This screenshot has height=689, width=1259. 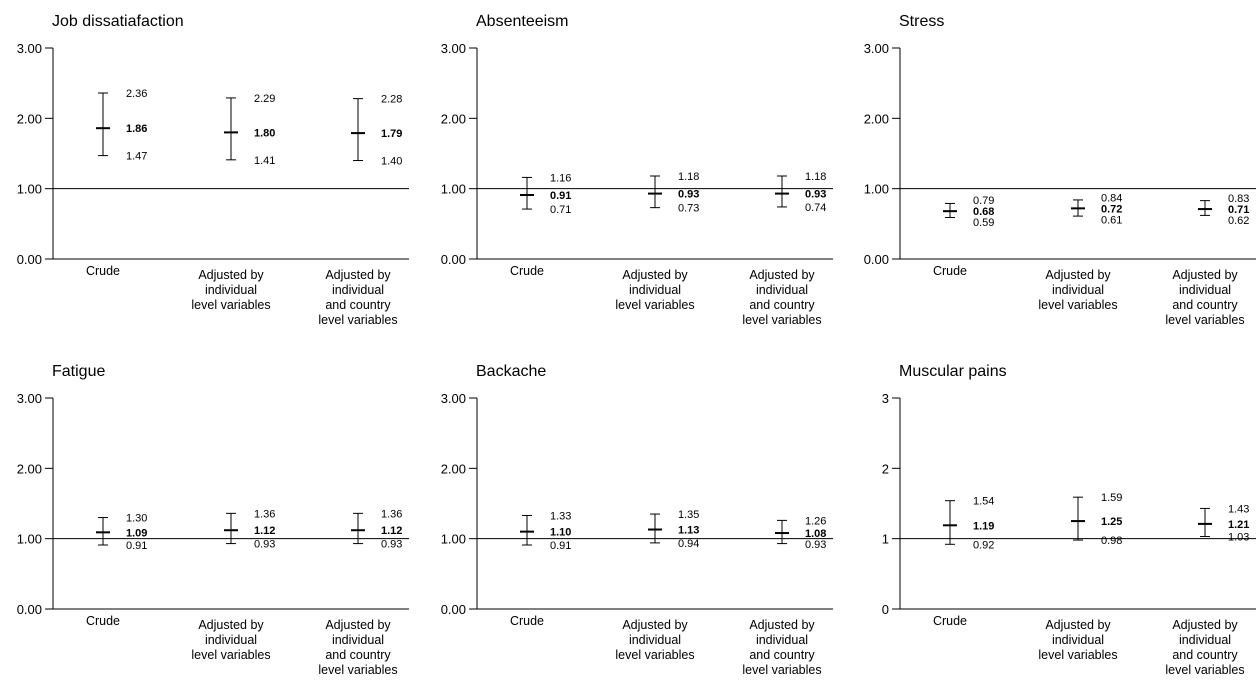 I want to click on panel-title: Job dissatiafaction, so click(x=118, y=21).